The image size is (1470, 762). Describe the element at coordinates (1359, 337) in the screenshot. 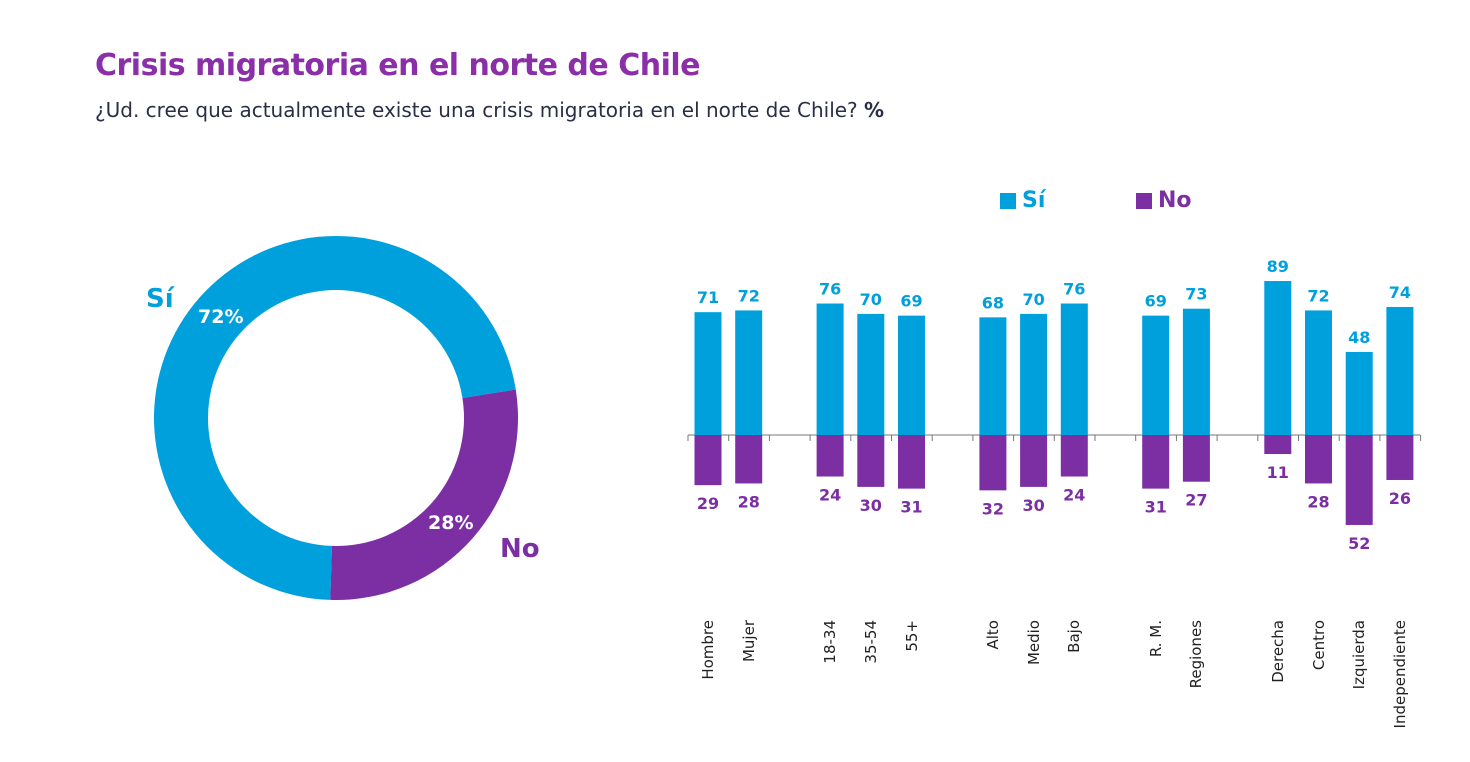

I see `data-label-si: 48` at that location.